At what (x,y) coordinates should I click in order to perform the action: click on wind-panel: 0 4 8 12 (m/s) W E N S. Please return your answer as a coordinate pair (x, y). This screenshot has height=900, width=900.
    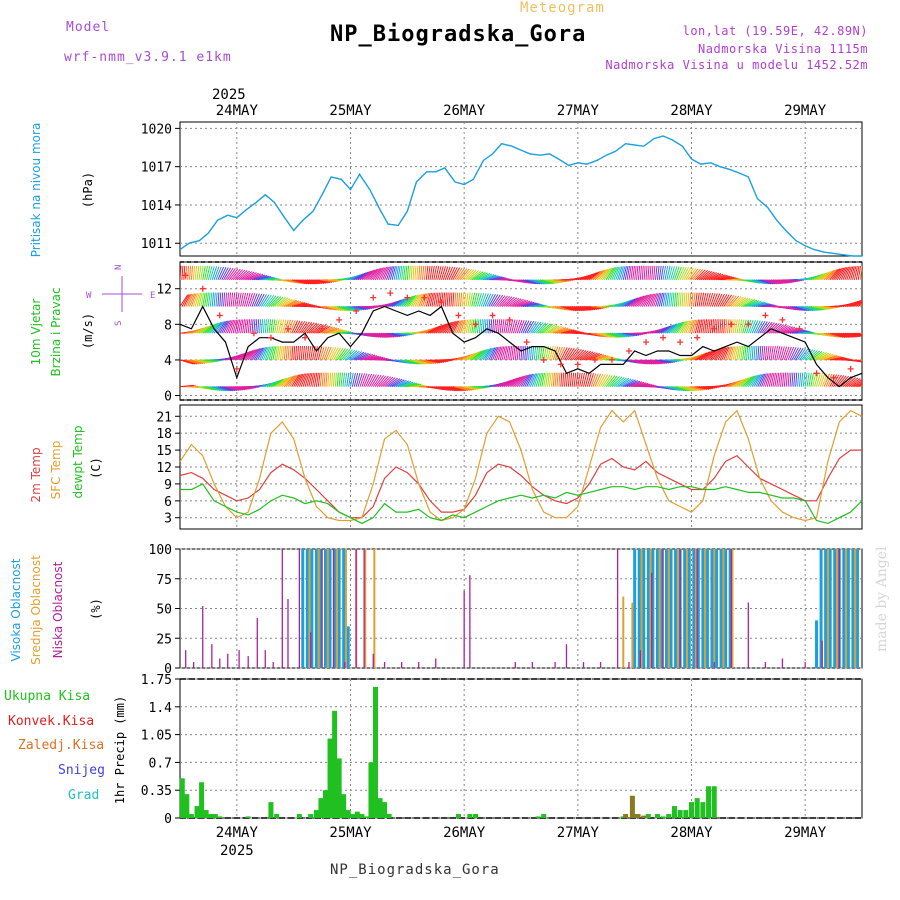
    Looking at the image, I should click on (472, 333).